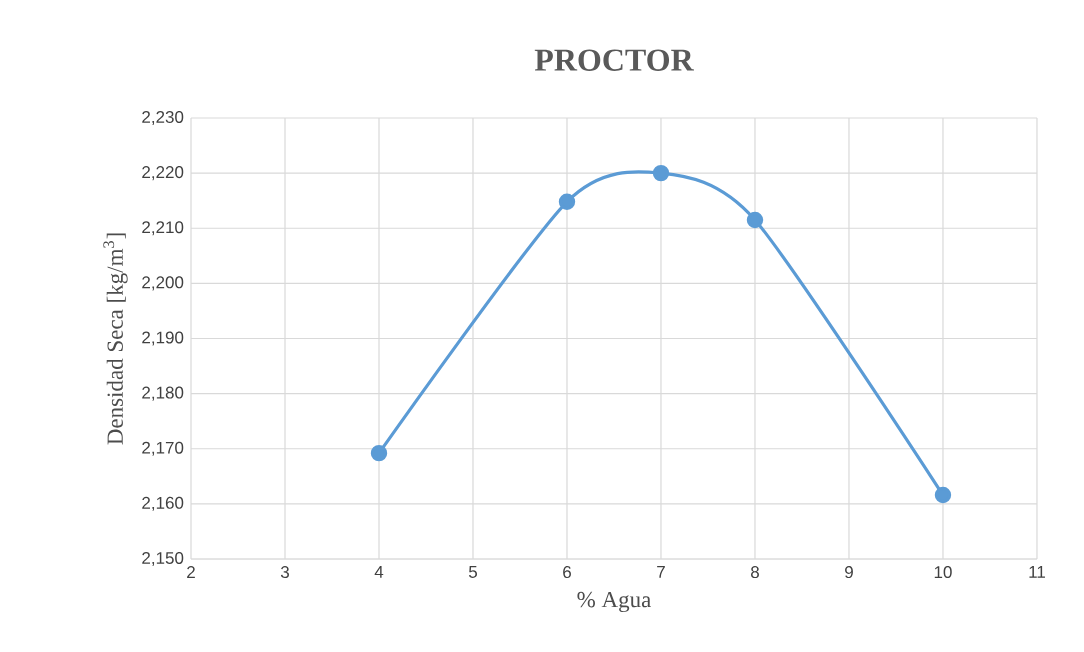  Describe the element at coordinates (473, 572) in the screenshot. I see `x-tick-label: 5` at that location.